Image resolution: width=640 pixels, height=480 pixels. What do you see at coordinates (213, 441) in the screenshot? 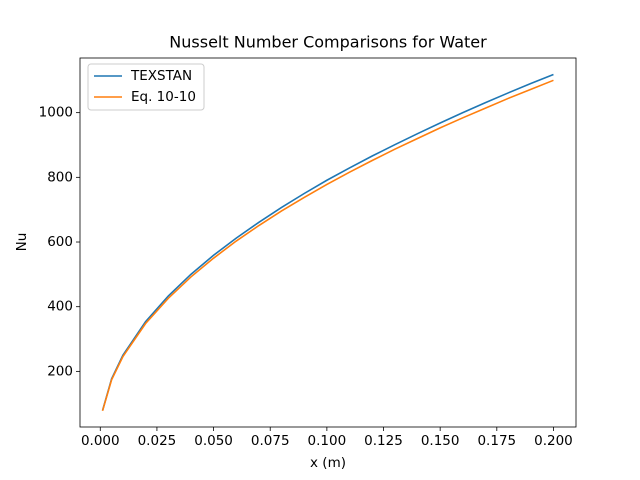
I see `x-tick-label: 0.050` at bounding box center [213, 441].